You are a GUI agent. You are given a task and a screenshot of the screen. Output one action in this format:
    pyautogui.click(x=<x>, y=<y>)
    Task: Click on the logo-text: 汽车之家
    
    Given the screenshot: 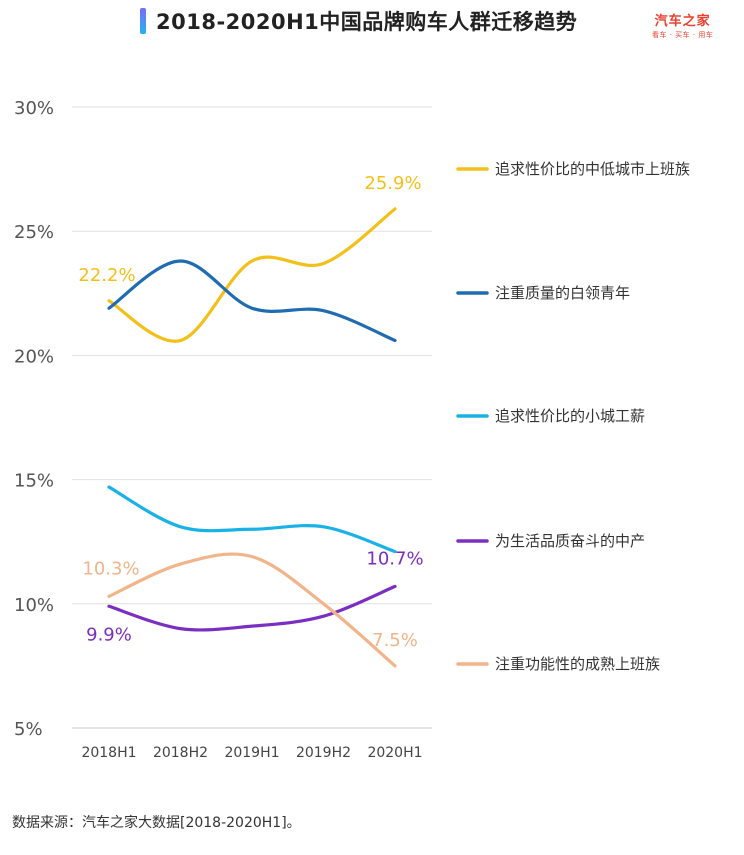 What is the action you would take?
    pyautogui.click(x=682, y=21)
    